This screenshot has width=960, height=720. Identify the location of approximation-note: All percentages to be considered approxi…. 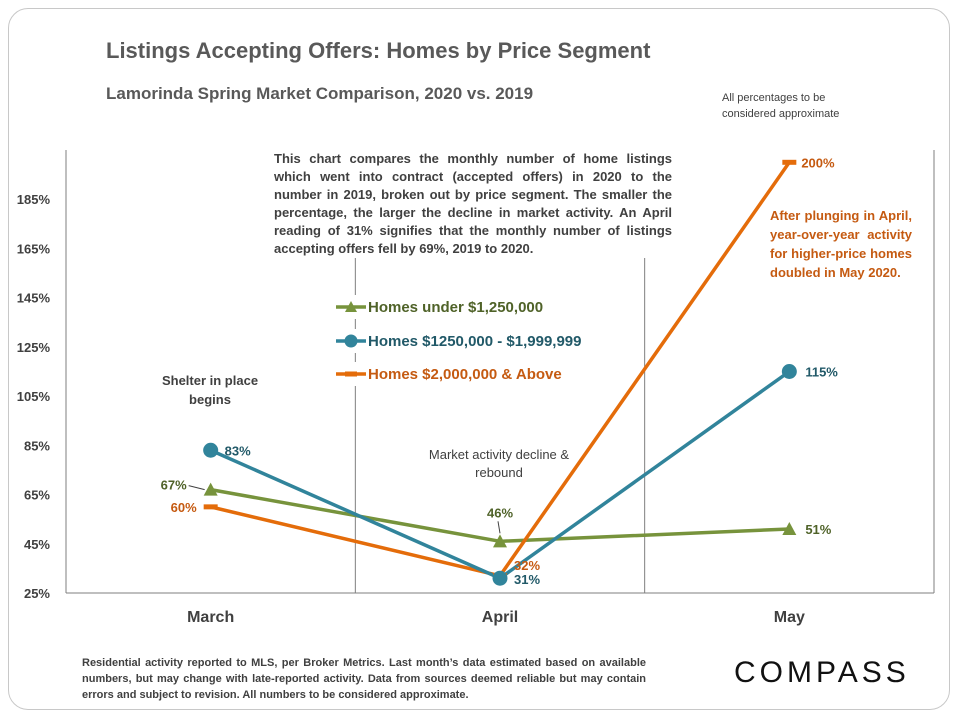
(781, 106).